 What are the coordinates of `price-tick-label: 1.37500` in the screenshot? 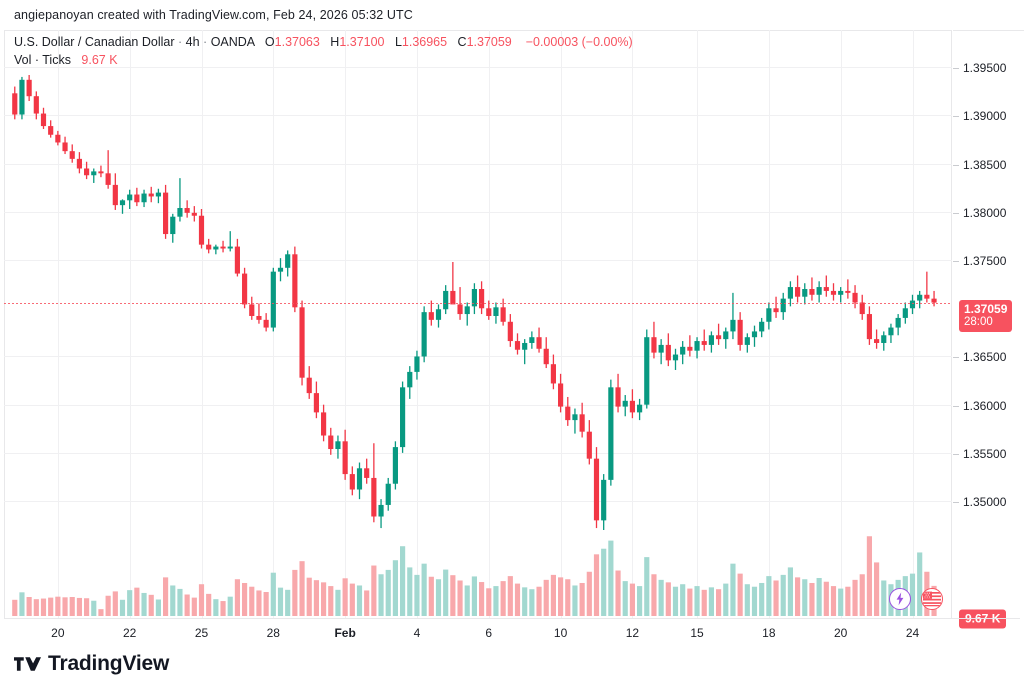 It's located at (985, 261).